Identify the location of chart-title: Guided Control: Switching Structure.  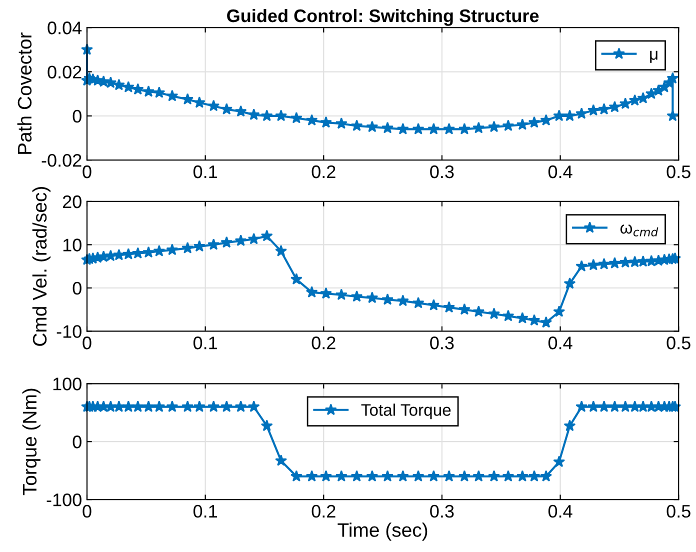
(383, 17).